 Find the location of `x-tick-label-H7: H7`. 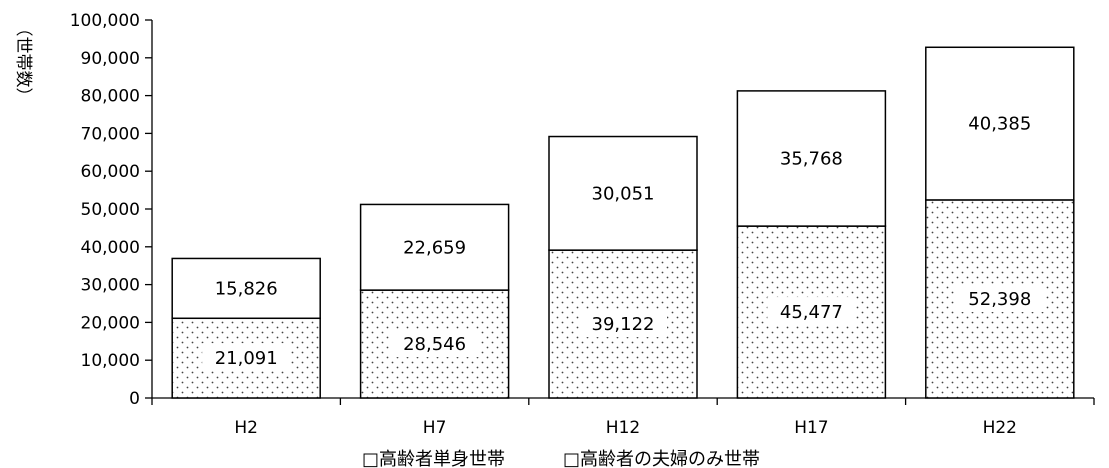

x-tick-label-H7: H7 is located at coordinates (435, 428).